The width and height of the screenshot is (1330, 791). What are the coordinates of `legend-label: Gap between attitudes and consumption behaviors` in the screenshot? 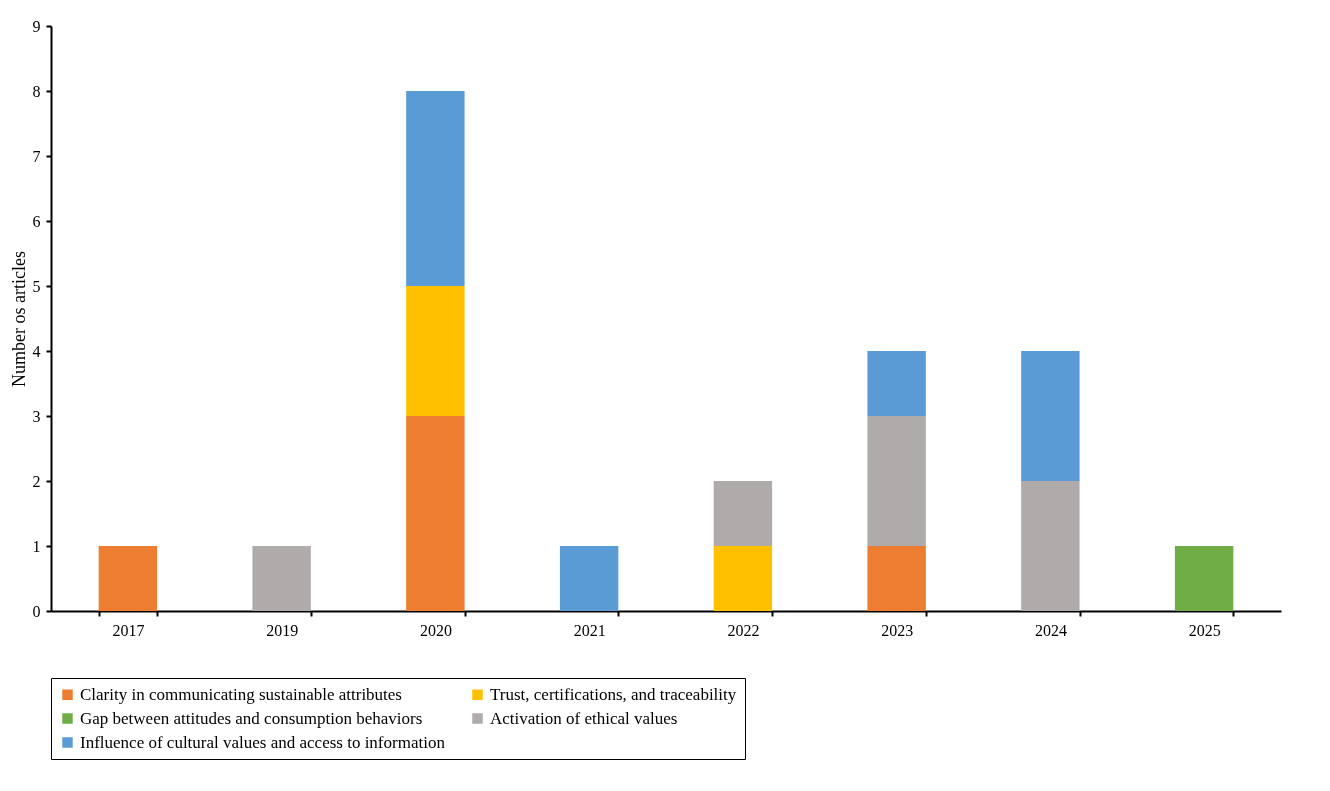 It's located at (251, 718).